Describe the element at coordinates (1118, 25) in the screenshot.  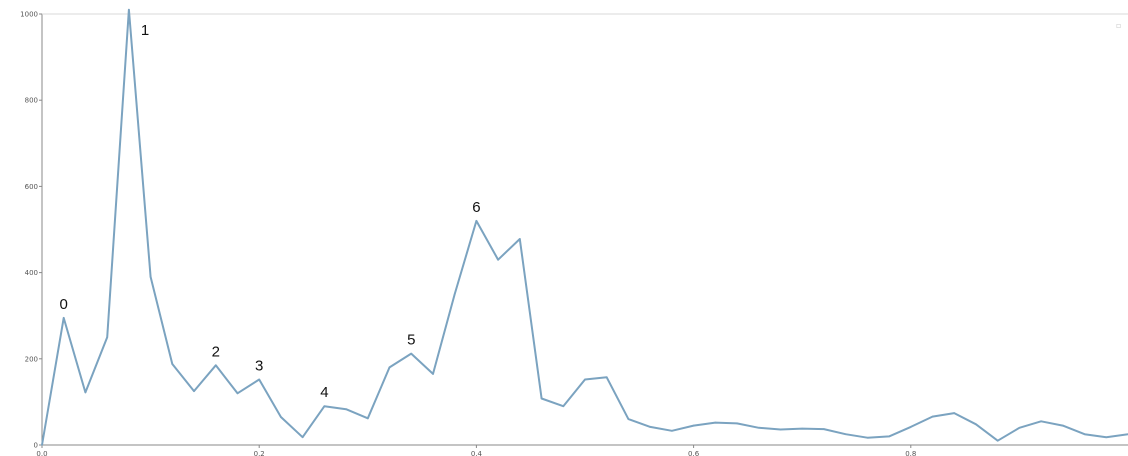
I see `corner-mark: ▫` at that location.